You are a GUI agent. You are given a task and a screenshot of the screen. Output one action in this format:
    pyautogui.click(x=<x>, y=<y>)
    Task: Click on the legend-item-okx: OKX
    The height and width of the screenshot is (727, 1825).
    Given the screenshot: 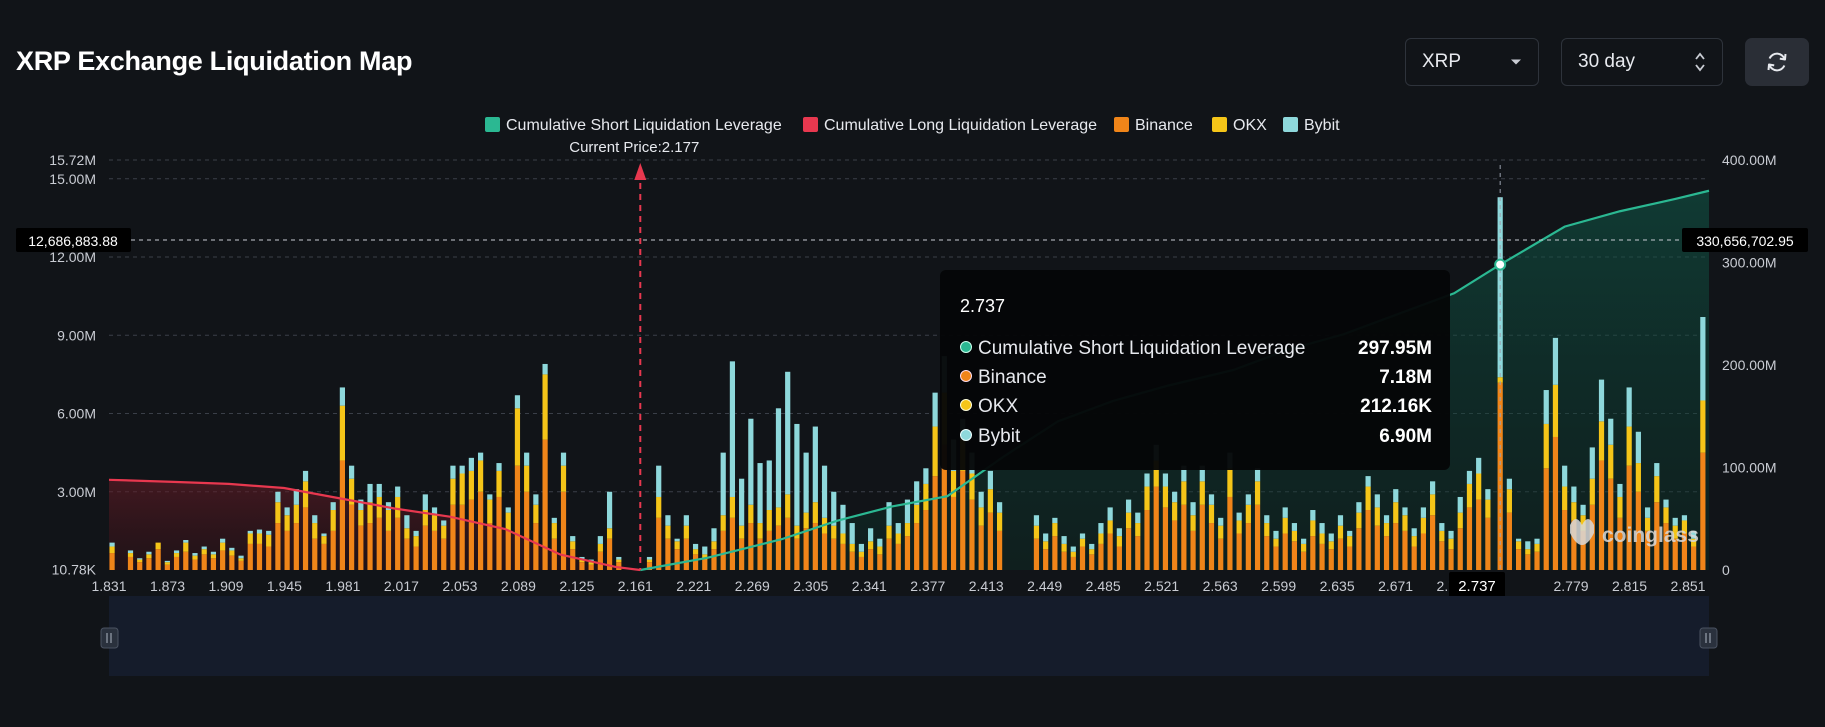 What is the action you would take?
    pyautogui.click(x=1239, y=125)
    